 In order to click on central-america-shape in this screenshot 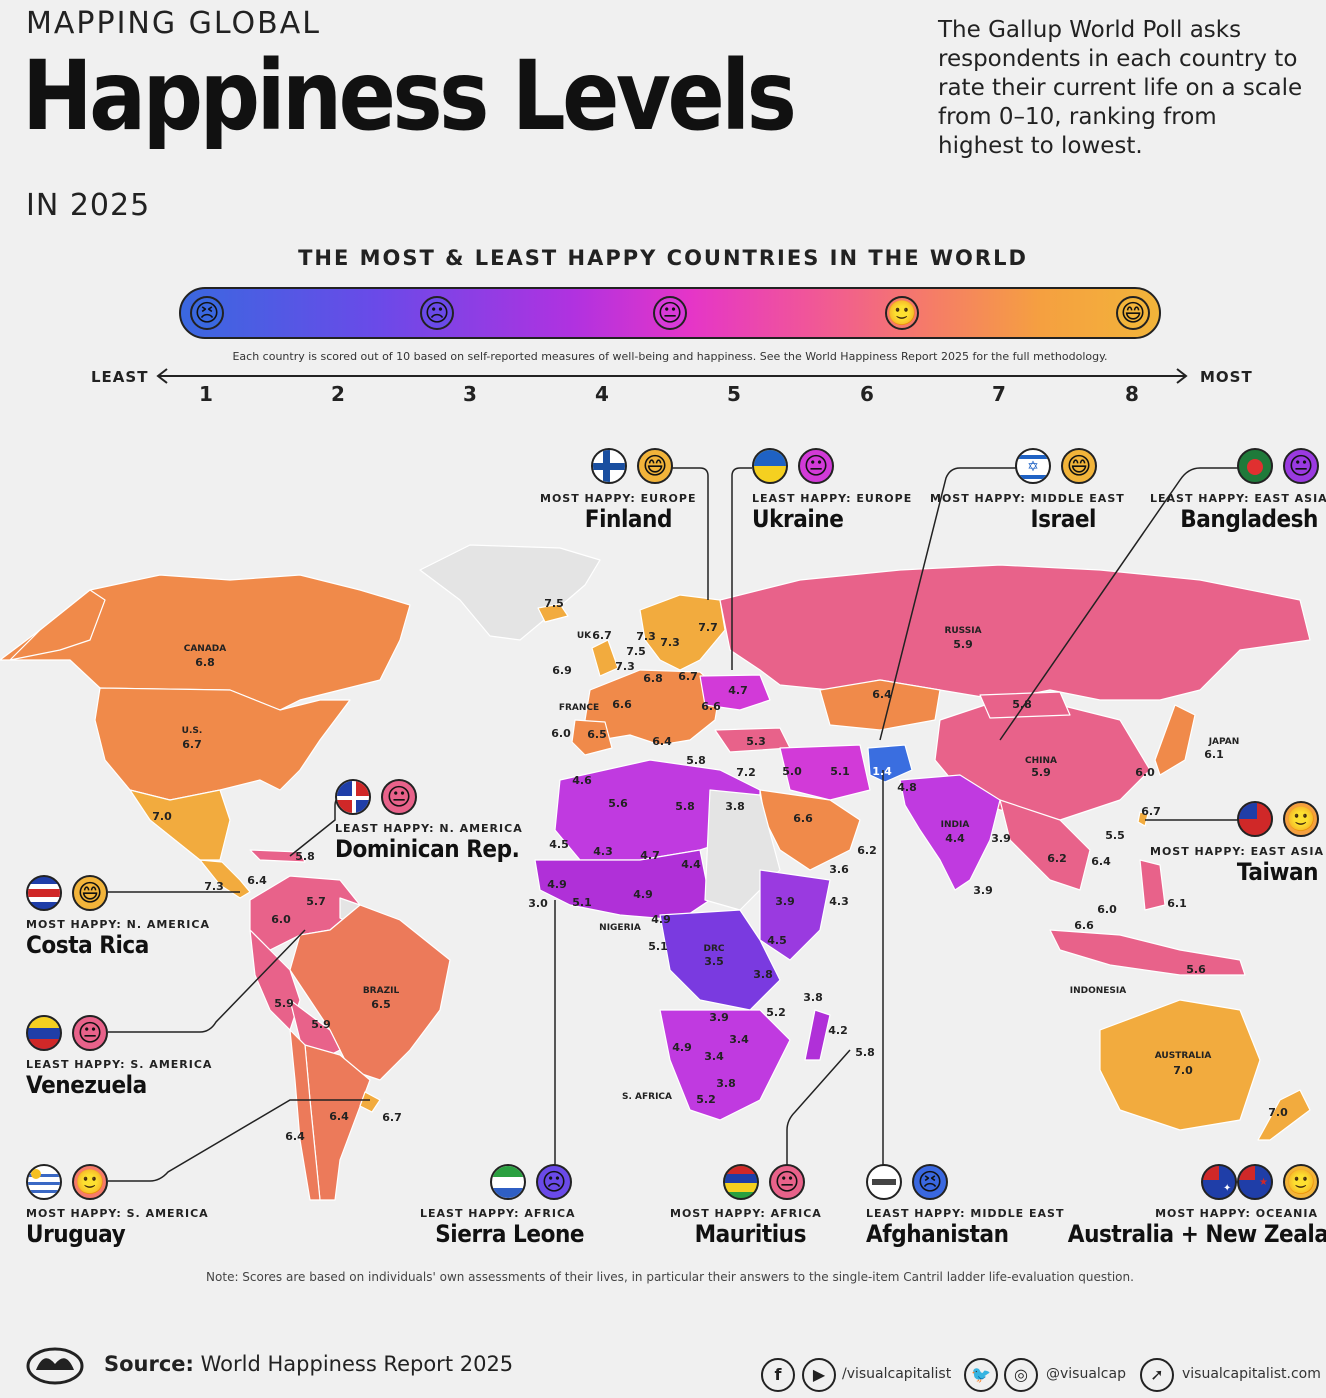, I will do `click(225, 879)`.